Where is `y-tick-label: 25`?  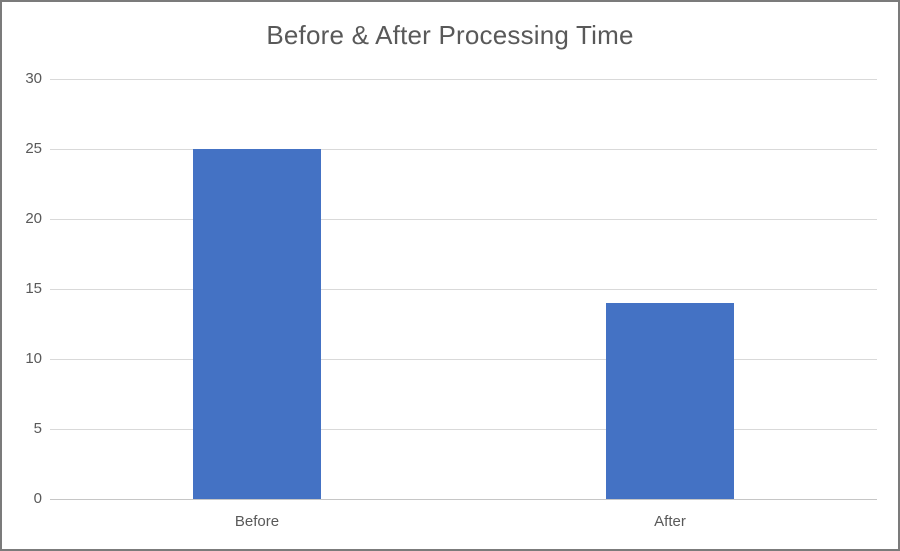 y-tick-label: 25 is located at coordinates (33, 148).